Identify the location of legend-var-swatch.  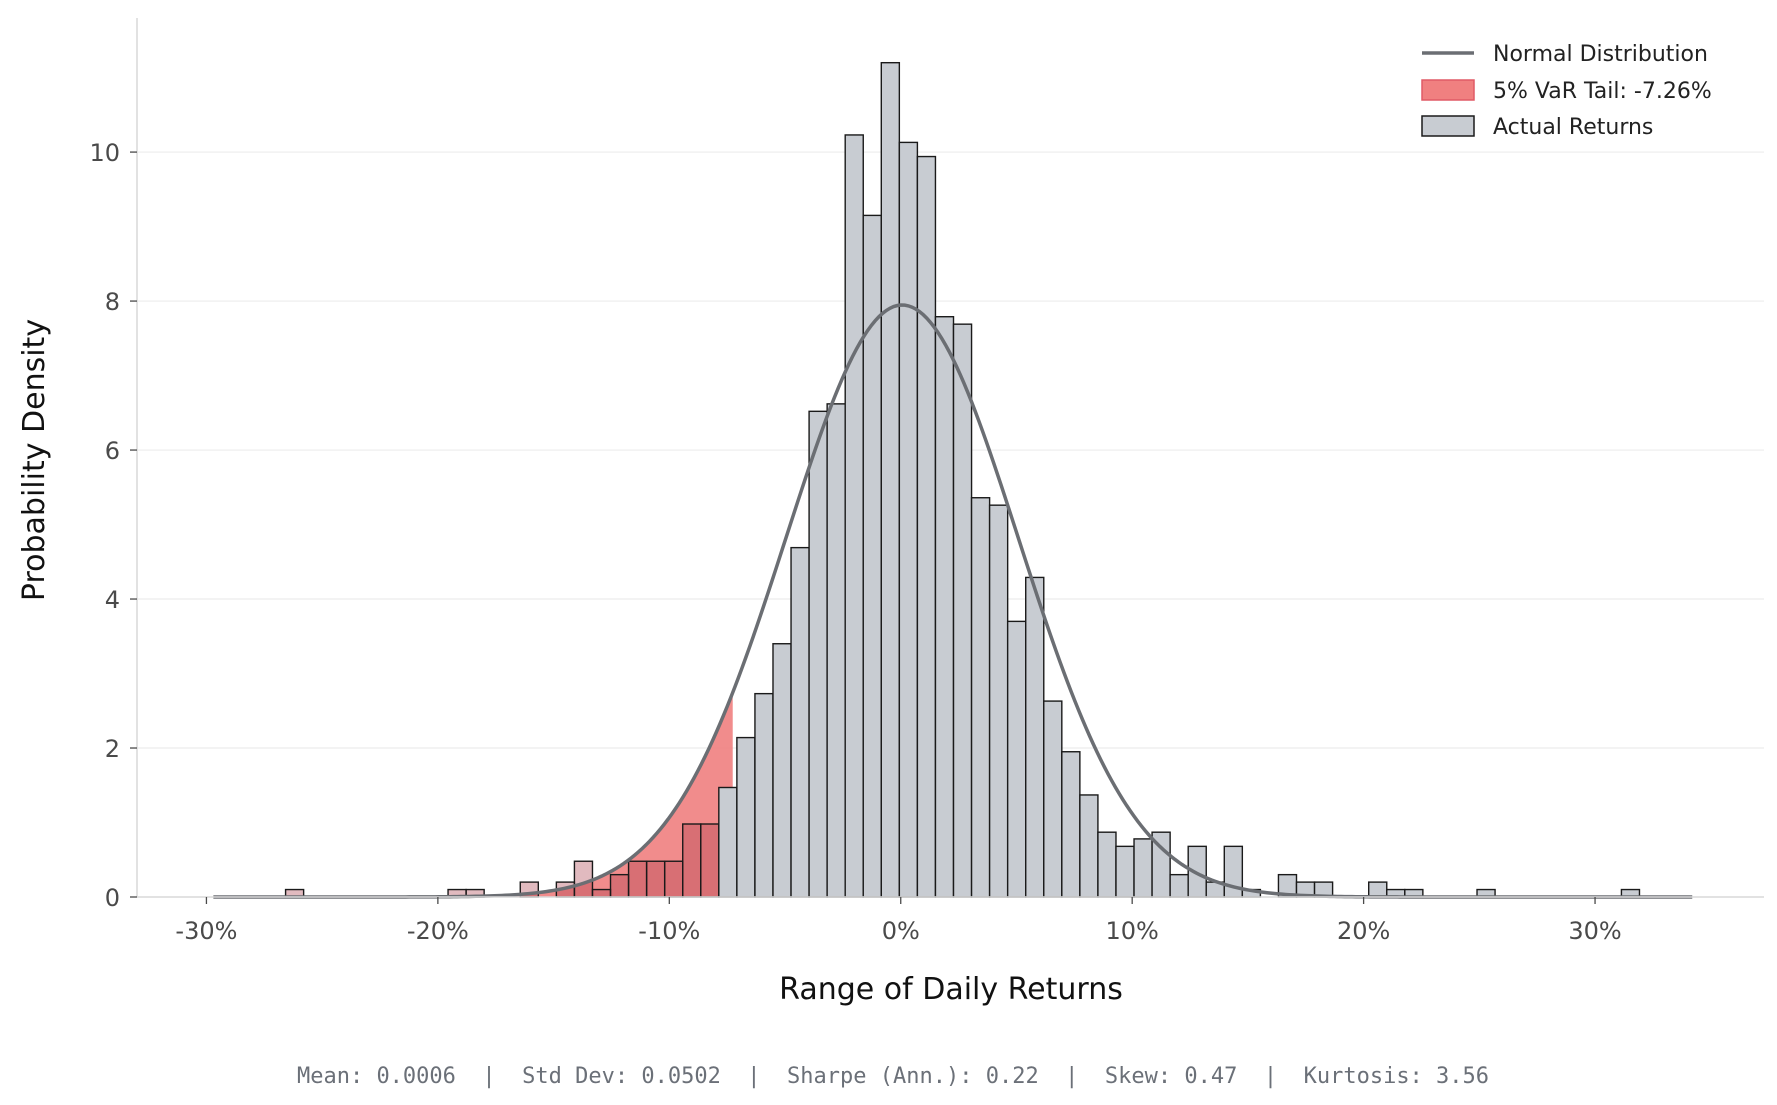
(1448, 90).